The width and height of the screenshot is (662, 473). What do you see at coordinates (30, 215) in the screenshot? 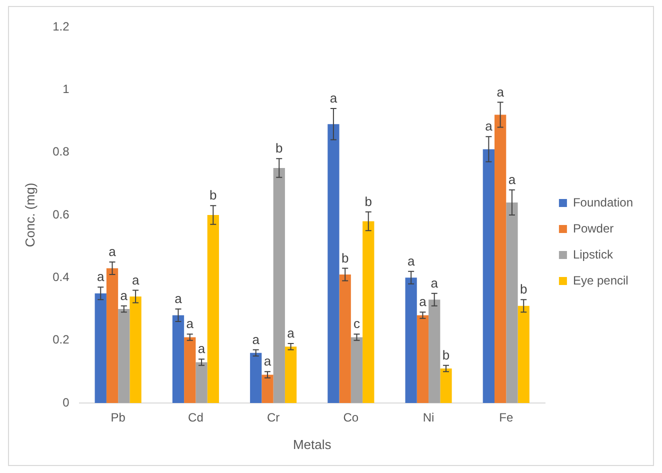
I see `y-axis-title: Conc. (mg)` at bounding box center [30, 215].